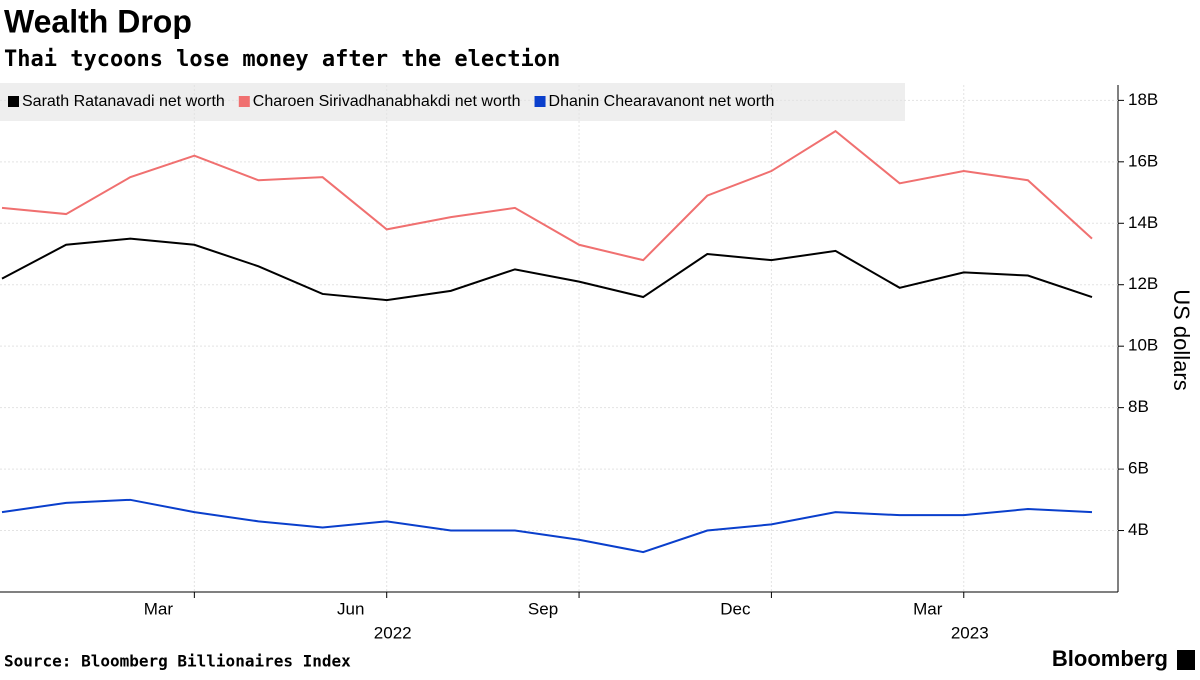  I want to click on legend-label: Dhanin Chearavanont net worth, so click(662, 101).